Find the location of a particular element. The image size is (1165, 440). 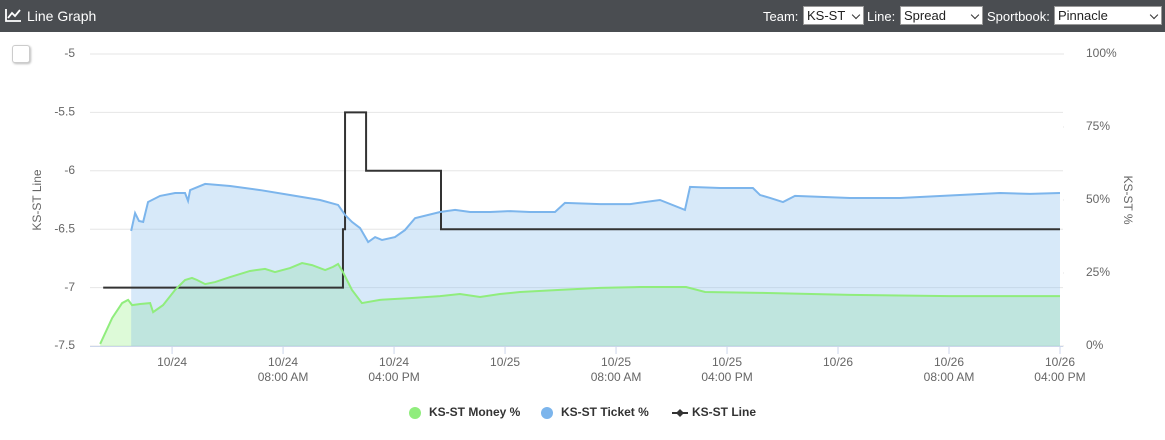

x-tick-label: 10/24 04:00 PM is located at coordinates (393, 369).